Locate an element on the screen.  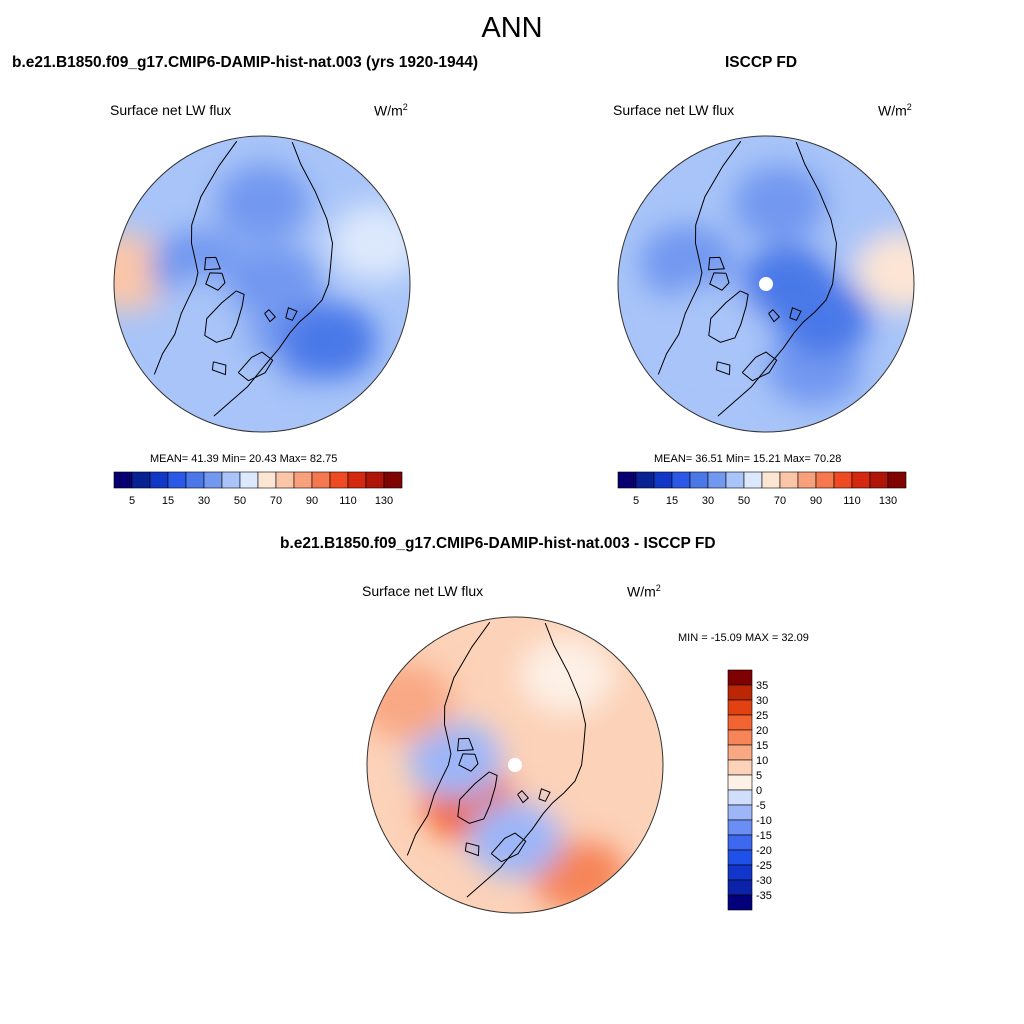
field-region-scandinavia is located at coordinates (515, 839).